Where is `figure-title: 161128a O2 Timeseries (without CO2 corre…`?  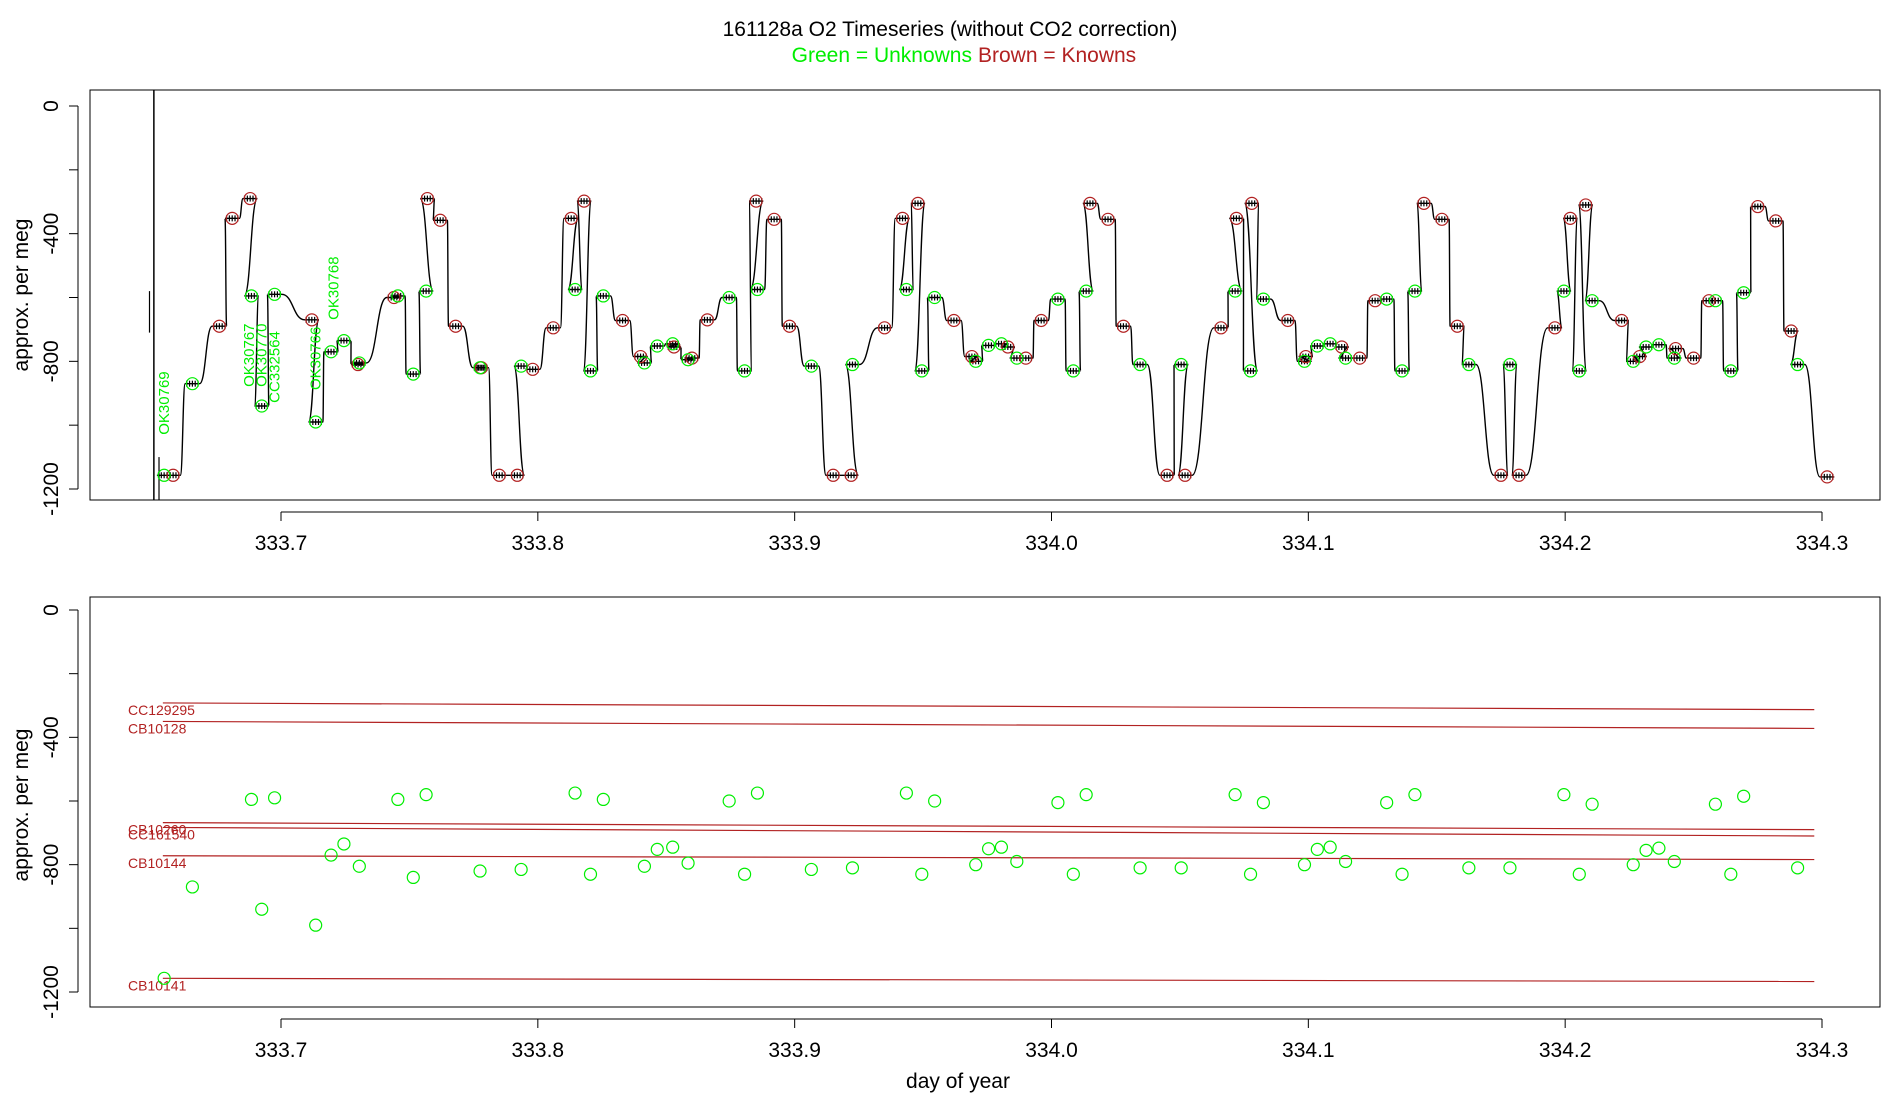
figure-title: 161128a O2 Timeseries (without CO2 corre… is located at coordinates (950, 29).